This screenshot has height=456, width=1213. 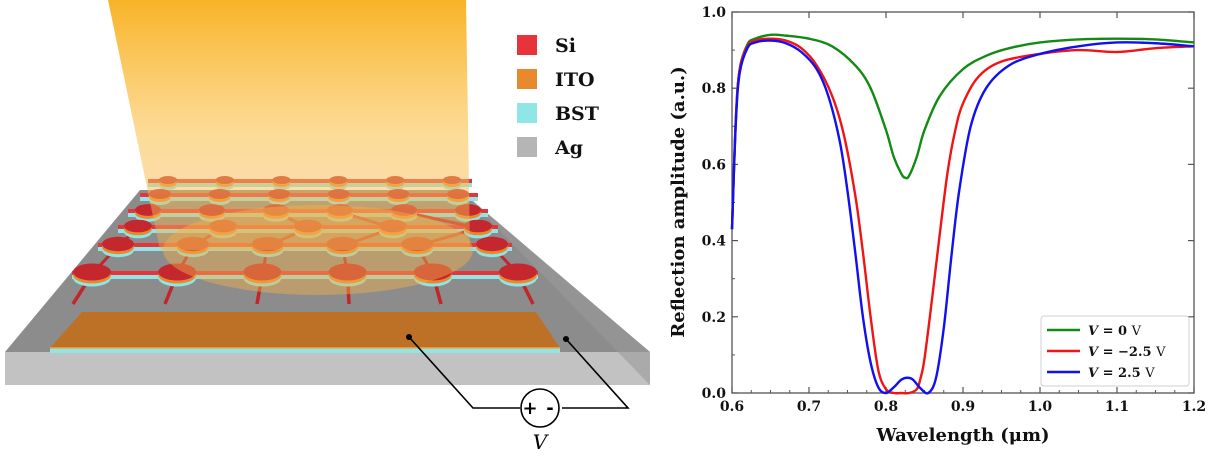 I want to click on light-beam-spot, so click(x=318, y=250).